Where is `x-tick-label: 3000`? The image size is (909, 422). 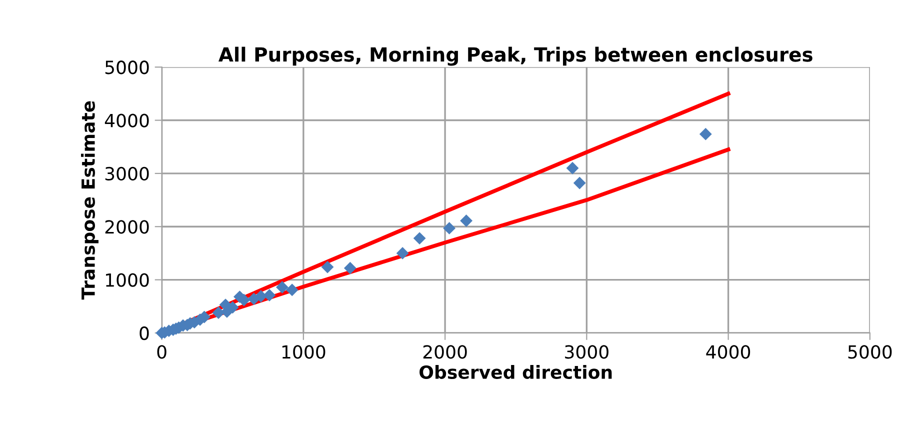
x-tick-label: 3000 is located at coordinates (586, 352).